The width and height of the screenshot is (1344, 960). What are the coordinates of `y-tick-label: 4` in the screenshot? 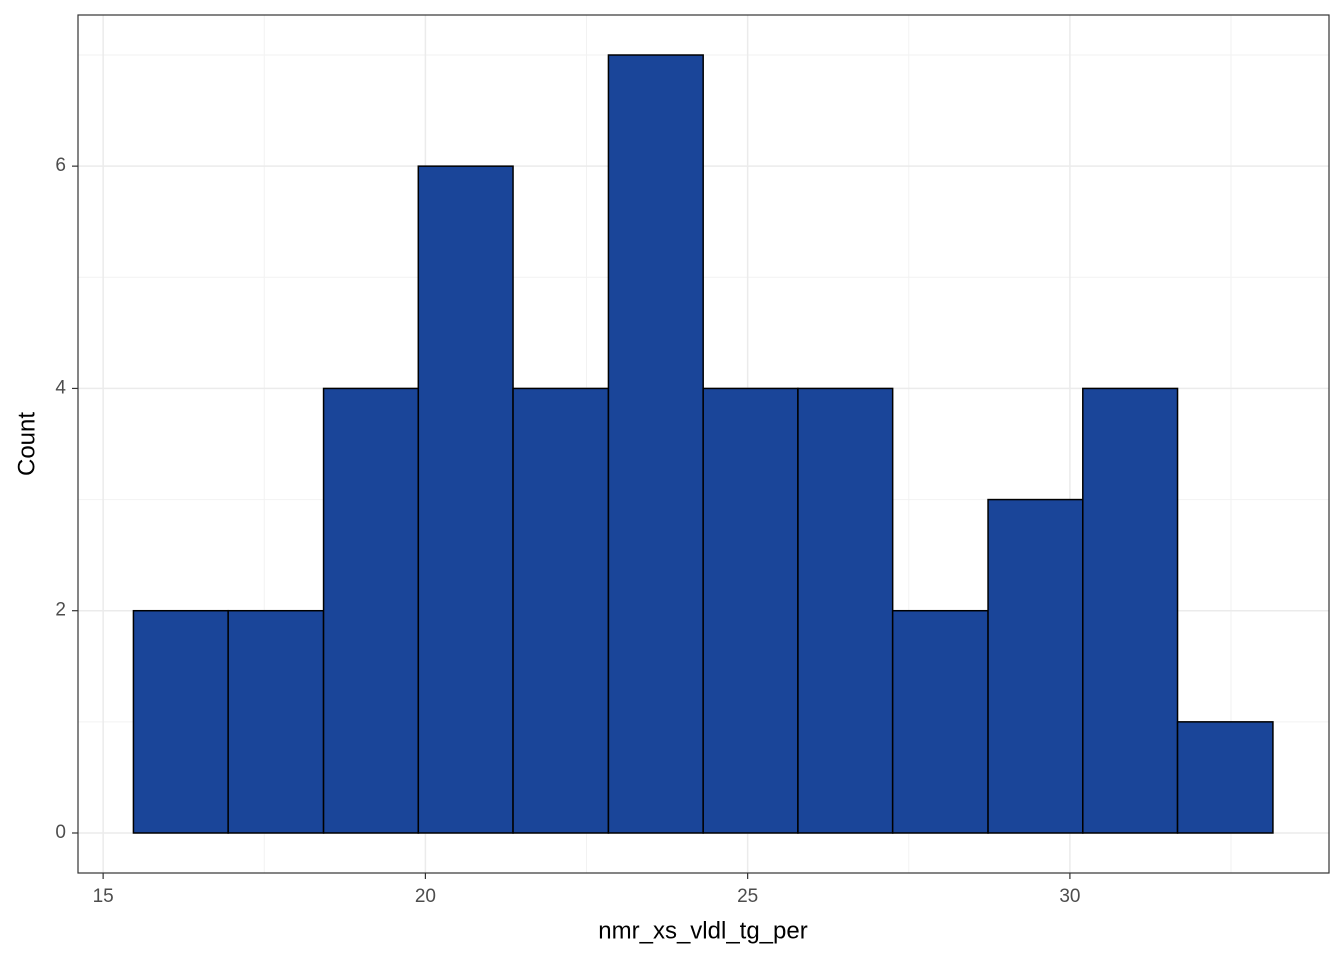 It's located at (60, 387).